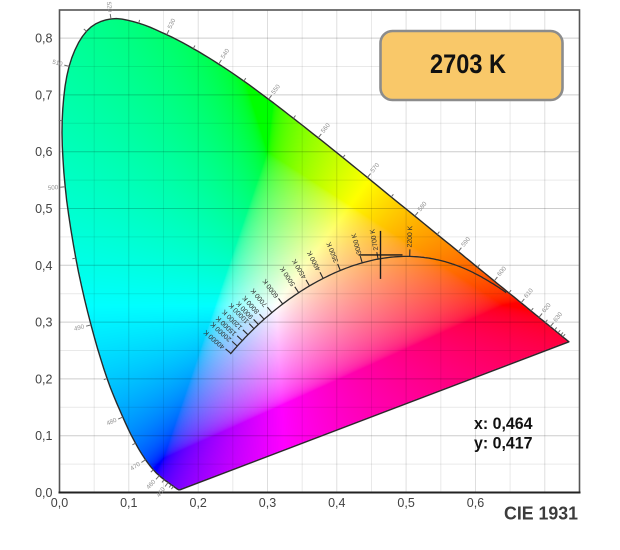 The height and width of the screenshot is (550, 620). I want to click on svg-text: 4500 K, so click(299, 268).